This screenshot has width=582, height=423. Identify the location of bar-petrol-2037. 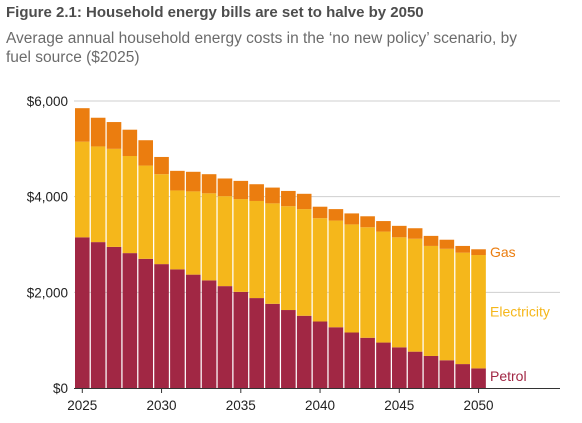
(272, 345).